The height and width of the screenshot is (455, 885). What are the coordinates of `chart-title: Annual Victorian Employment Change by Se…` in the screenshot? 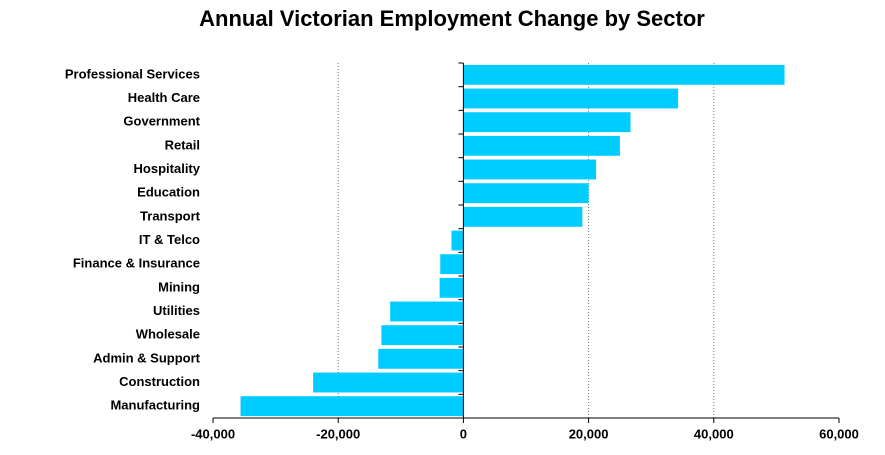 It's located at (452, 18).